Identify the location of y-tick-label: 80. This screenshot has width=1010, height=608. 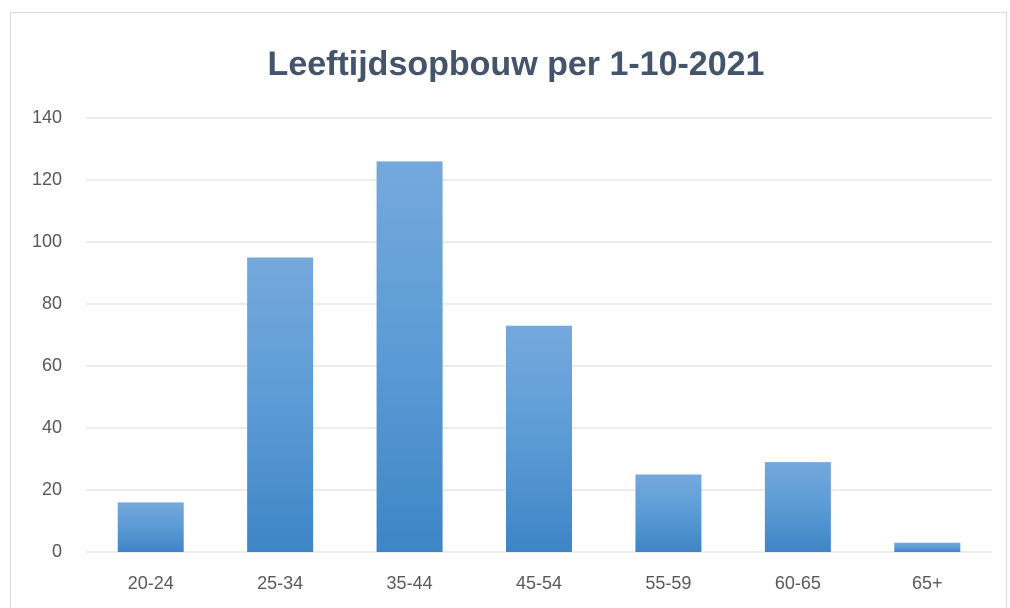
(52, 303).